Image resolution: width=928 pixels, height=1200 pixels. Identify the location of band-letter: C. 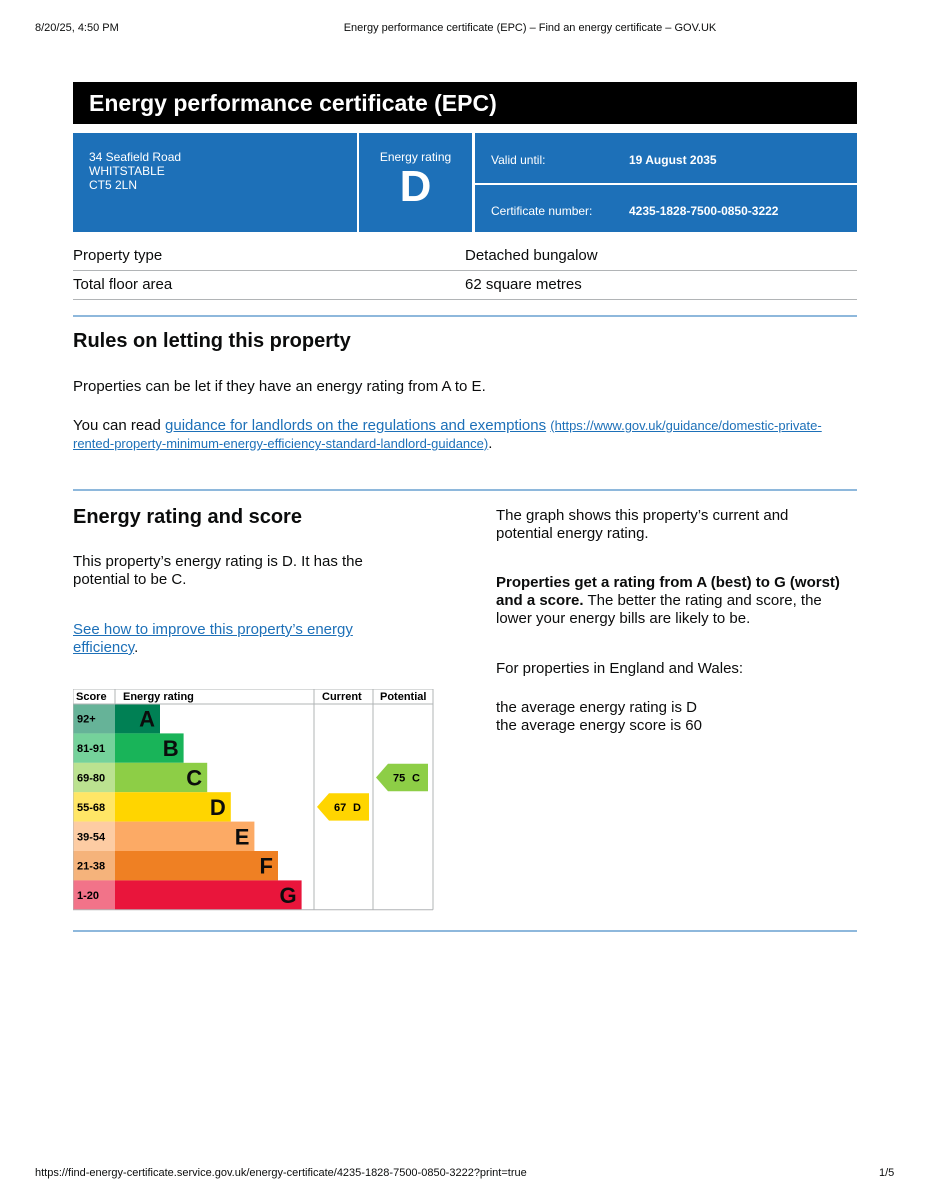
(194, 778).